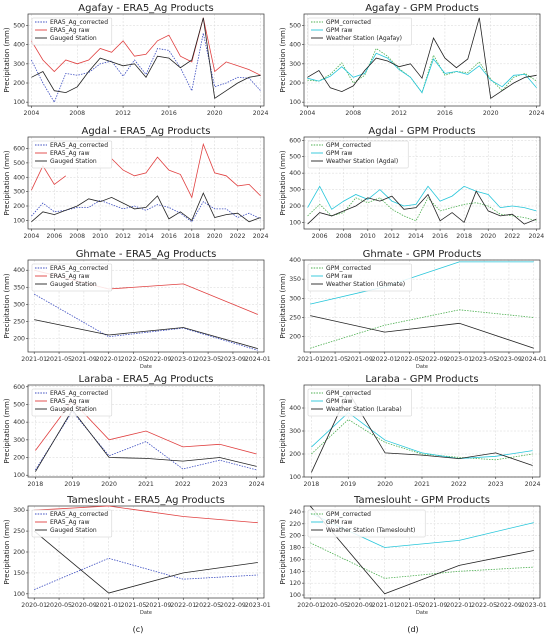  Describe the element at coordinates (109, 605) in the screenshot. I see `x-tick-label: 2021-01` at that location.